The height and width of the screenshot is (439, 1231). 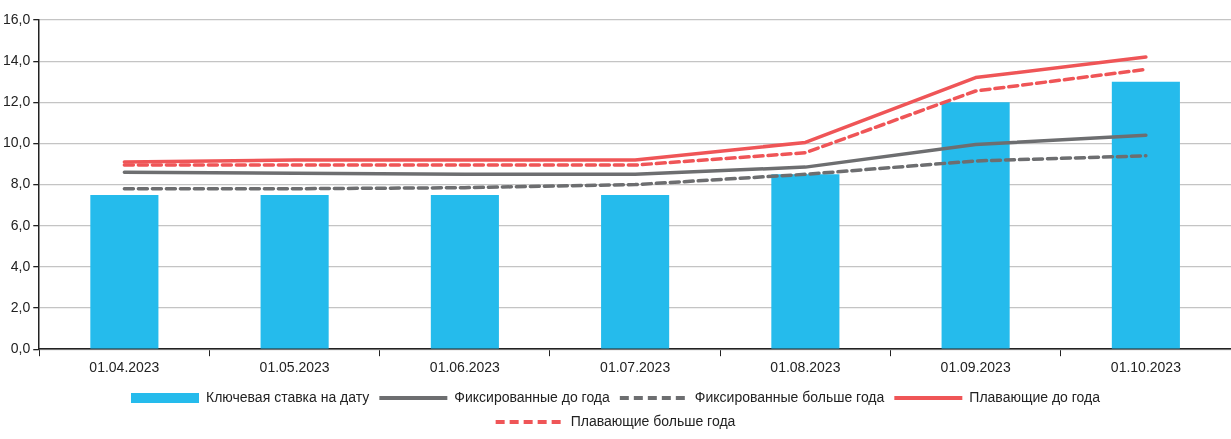 What do you see at coordinates (975, 367) in the screenshot?
I see `x-tick-label: 01.09.2023` at bounding box center [975, 367].